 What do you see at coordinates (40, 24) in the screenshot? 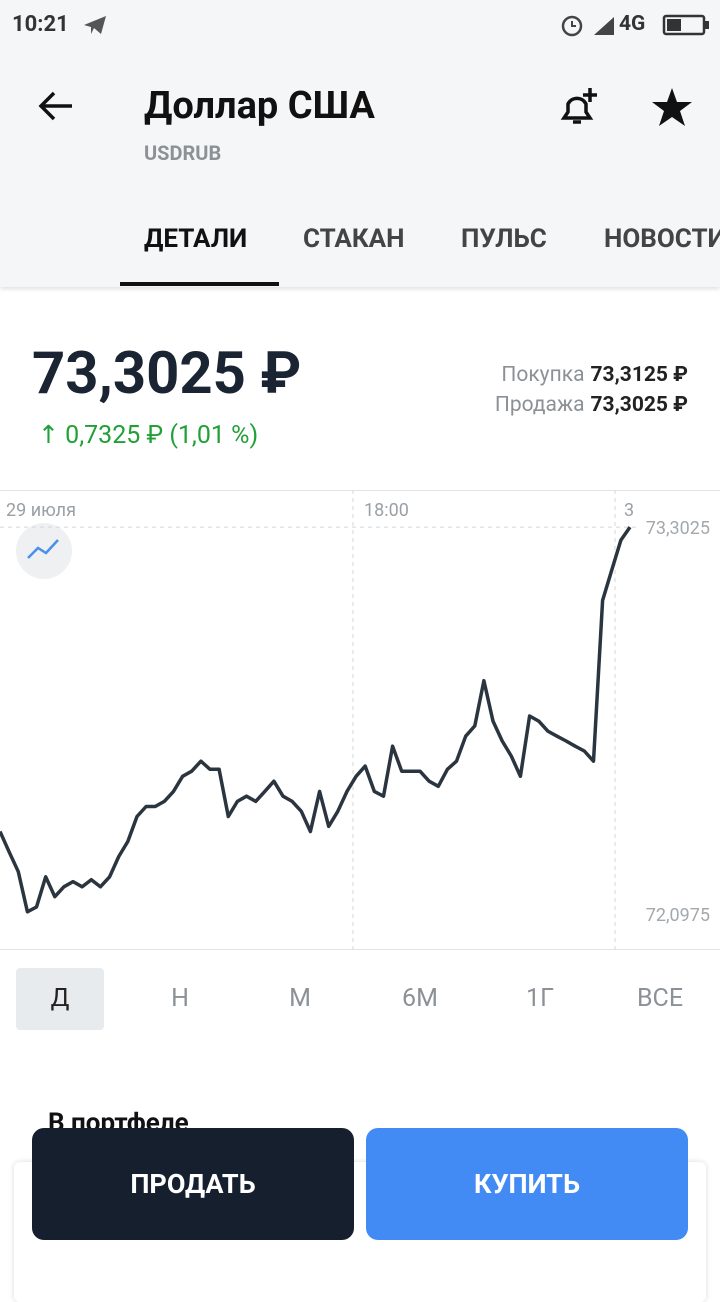
I see `status-time: 10:21` at bounding box center [40, 24].